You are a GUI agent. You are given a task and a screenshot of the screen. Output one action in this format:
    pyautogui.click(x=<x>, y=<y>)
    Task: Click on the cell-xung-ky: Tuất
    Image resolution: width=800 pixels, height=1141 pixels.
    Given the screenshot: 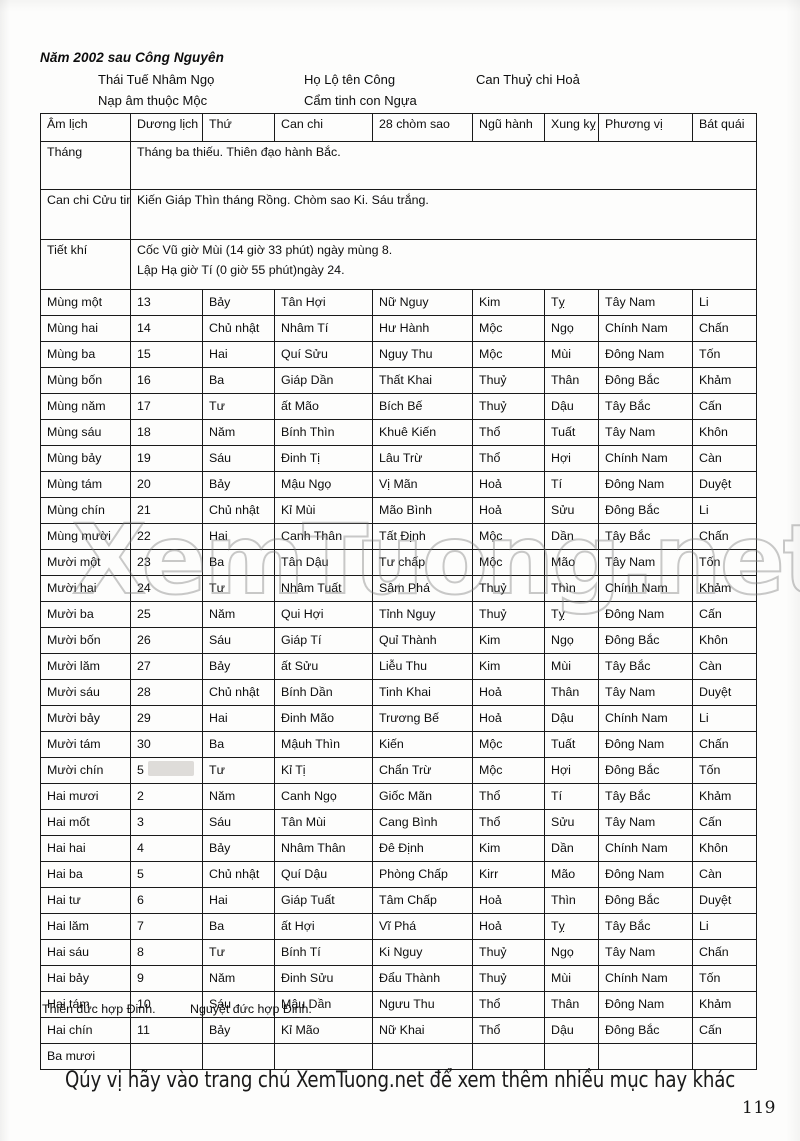 What is the action you would take?
    pyautogui.click(x=571, y=432)
    